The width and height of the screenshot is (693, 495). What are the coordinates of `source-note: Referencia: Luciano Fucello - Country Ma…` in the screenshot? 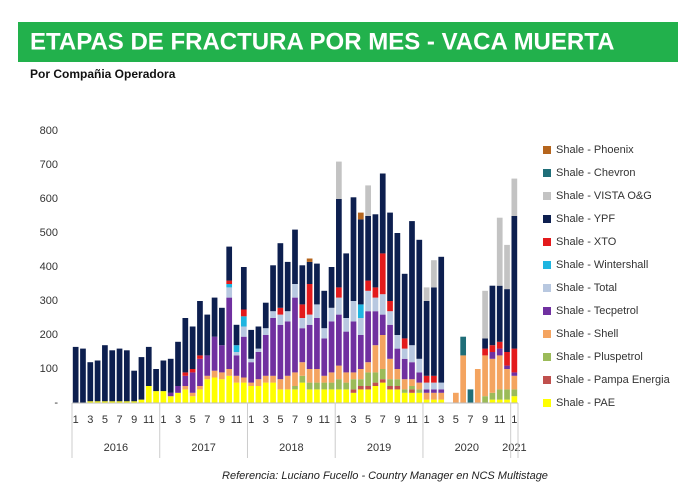 It's located at (385, 476).